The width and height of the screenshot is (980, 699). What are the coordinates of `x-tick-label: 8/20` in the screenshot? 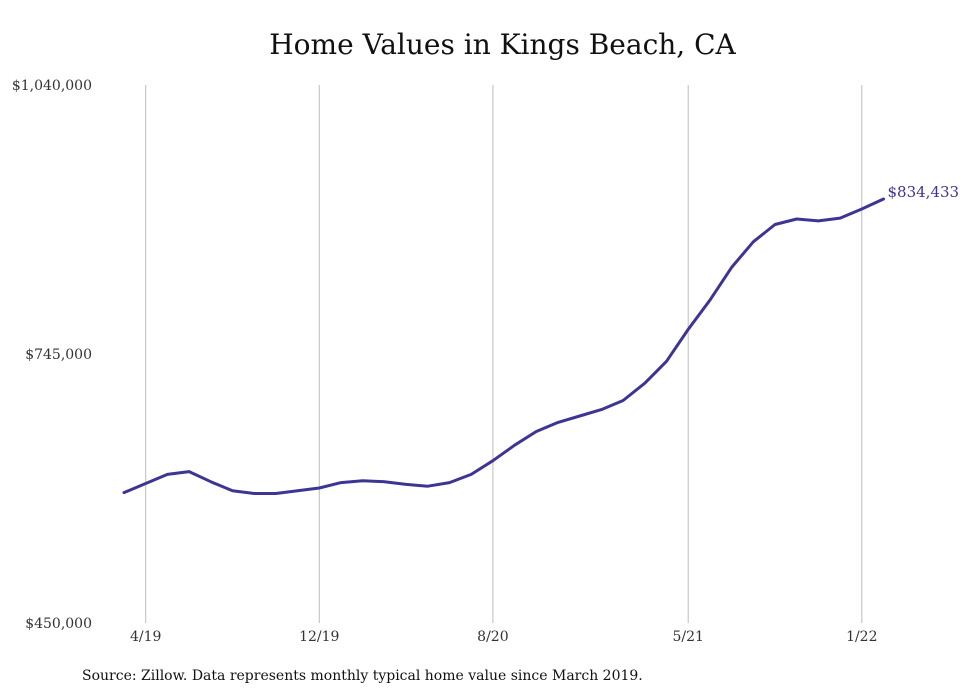 It's located at (492, 637).